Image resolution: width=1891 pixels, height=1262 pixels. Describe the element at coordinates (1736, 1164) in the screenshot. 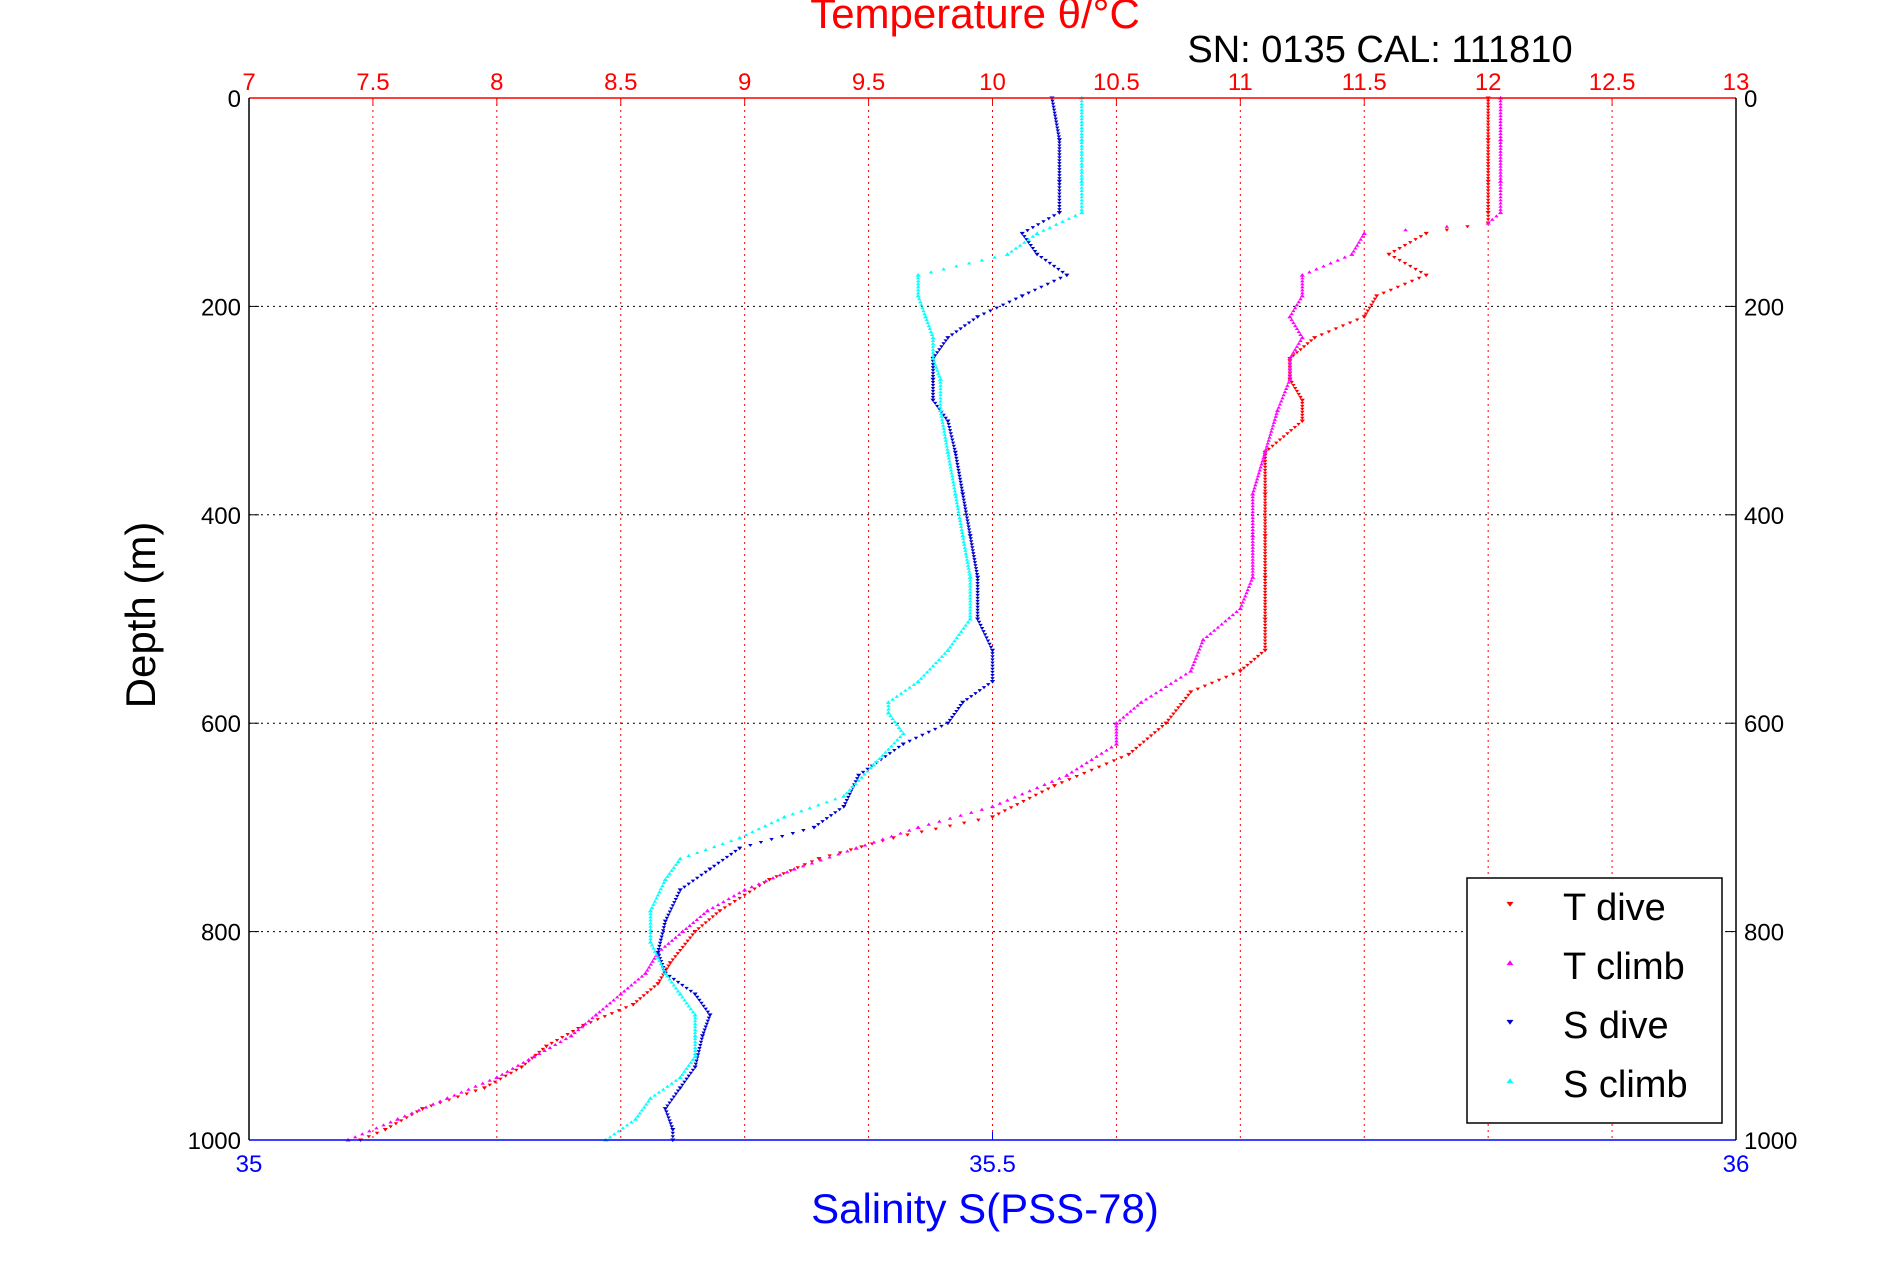

I see `salinity-tick-label: 36` at that location.